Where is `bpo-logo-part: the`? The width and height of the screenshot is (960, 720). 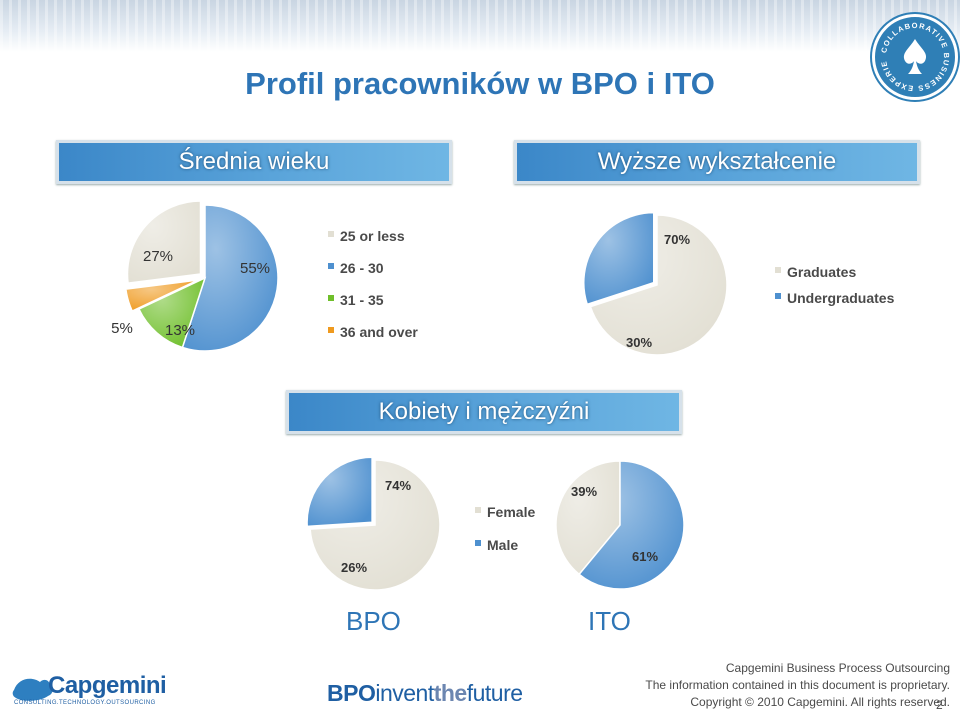 bpo-logo-part: the is located at coordinates (450, 693).